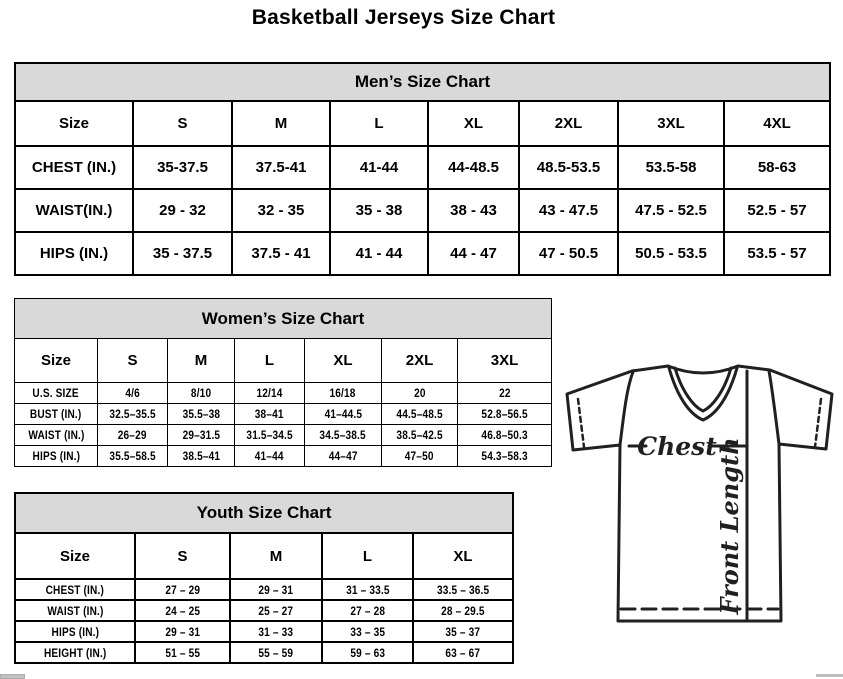  Describe the element at coordinates (182, 253) in the screenshot. I see `size-value-cell: 35 - 37.5` at that location.